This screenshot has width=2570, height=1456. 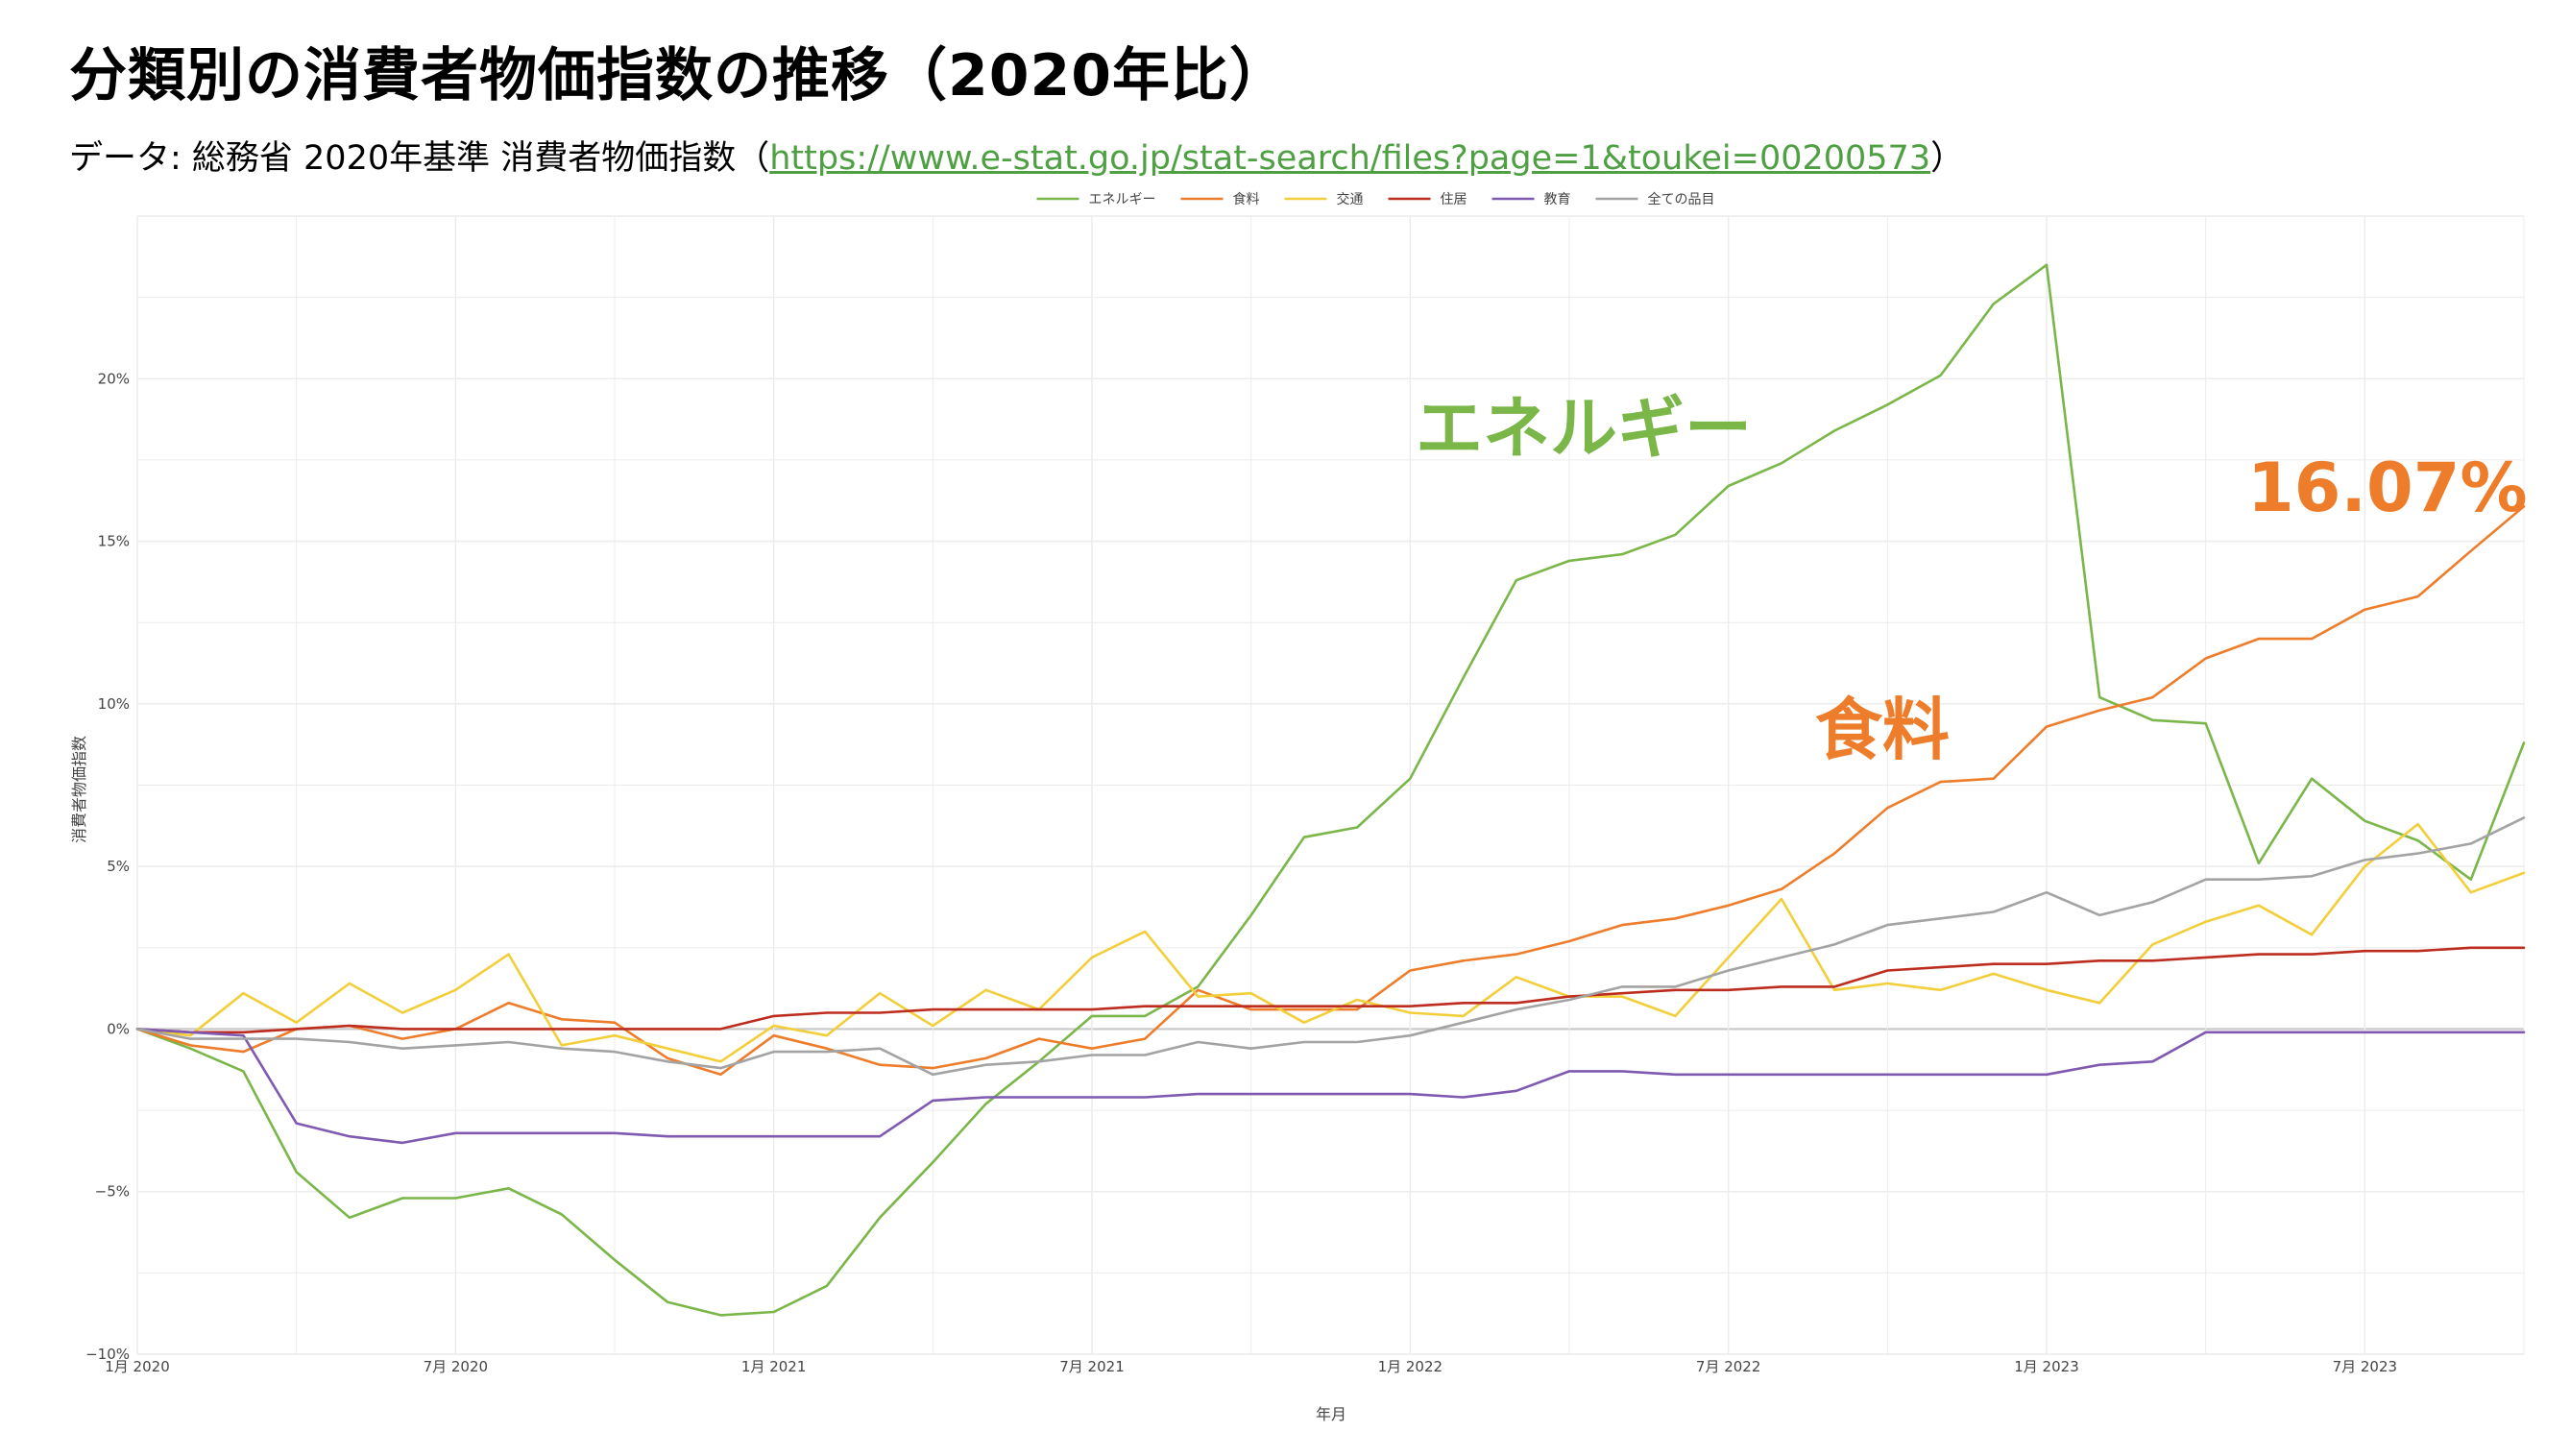 What do you see at coordinates (774, 1366) in the screenshot?
I see `x-tick-label: 1月 2021` at bounding box center [774, 1366].